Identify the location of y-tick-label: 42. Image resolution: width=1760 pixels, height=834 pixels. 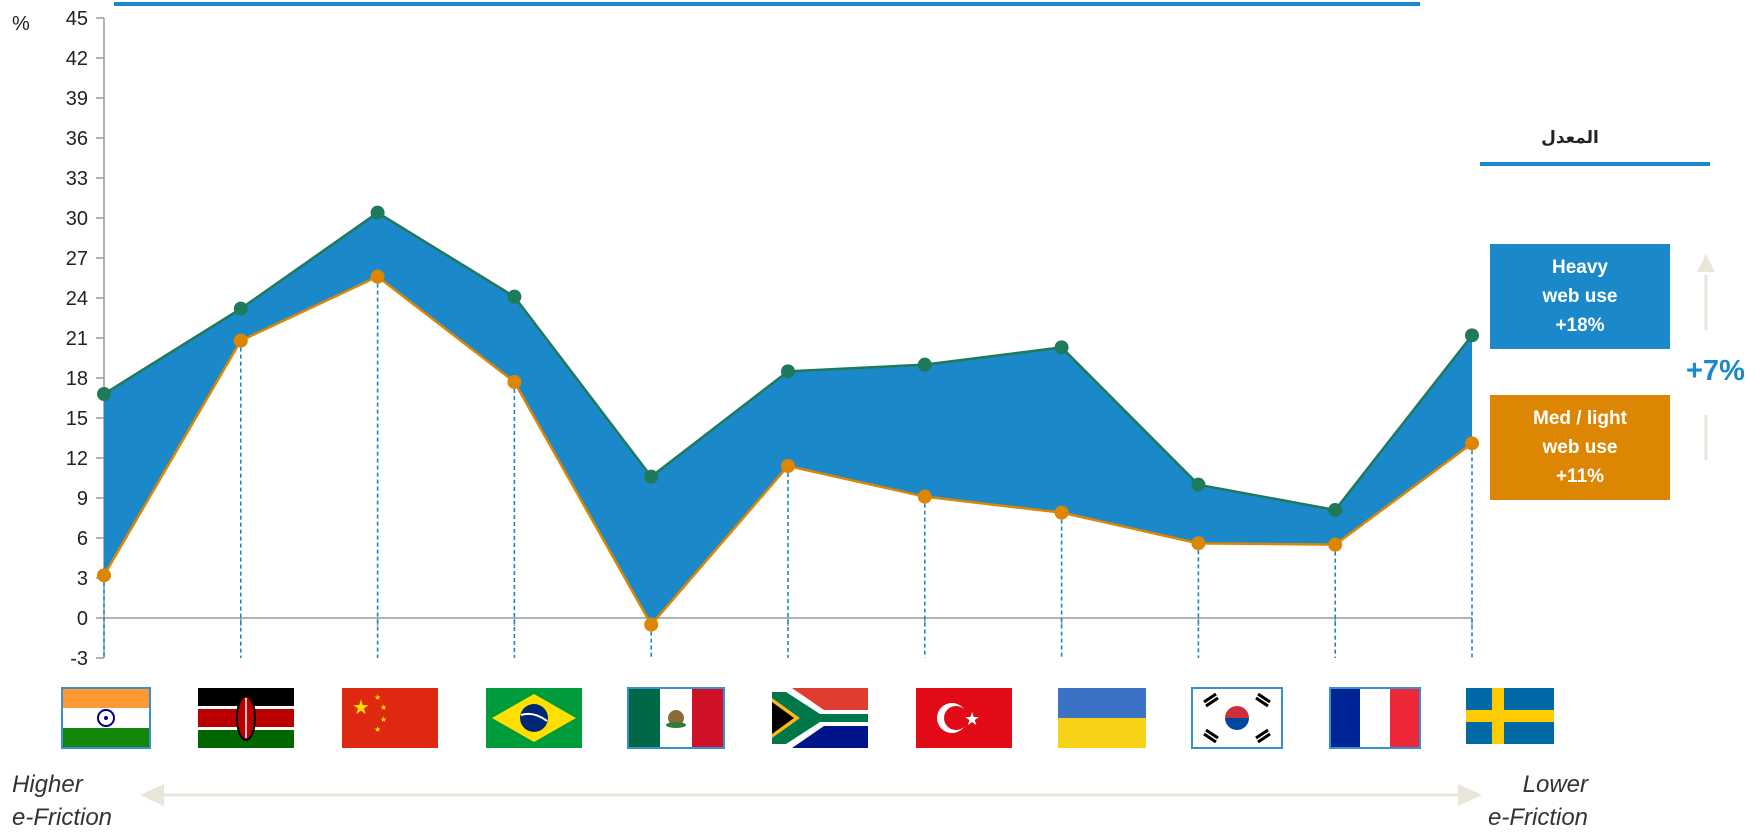
(77, 59).